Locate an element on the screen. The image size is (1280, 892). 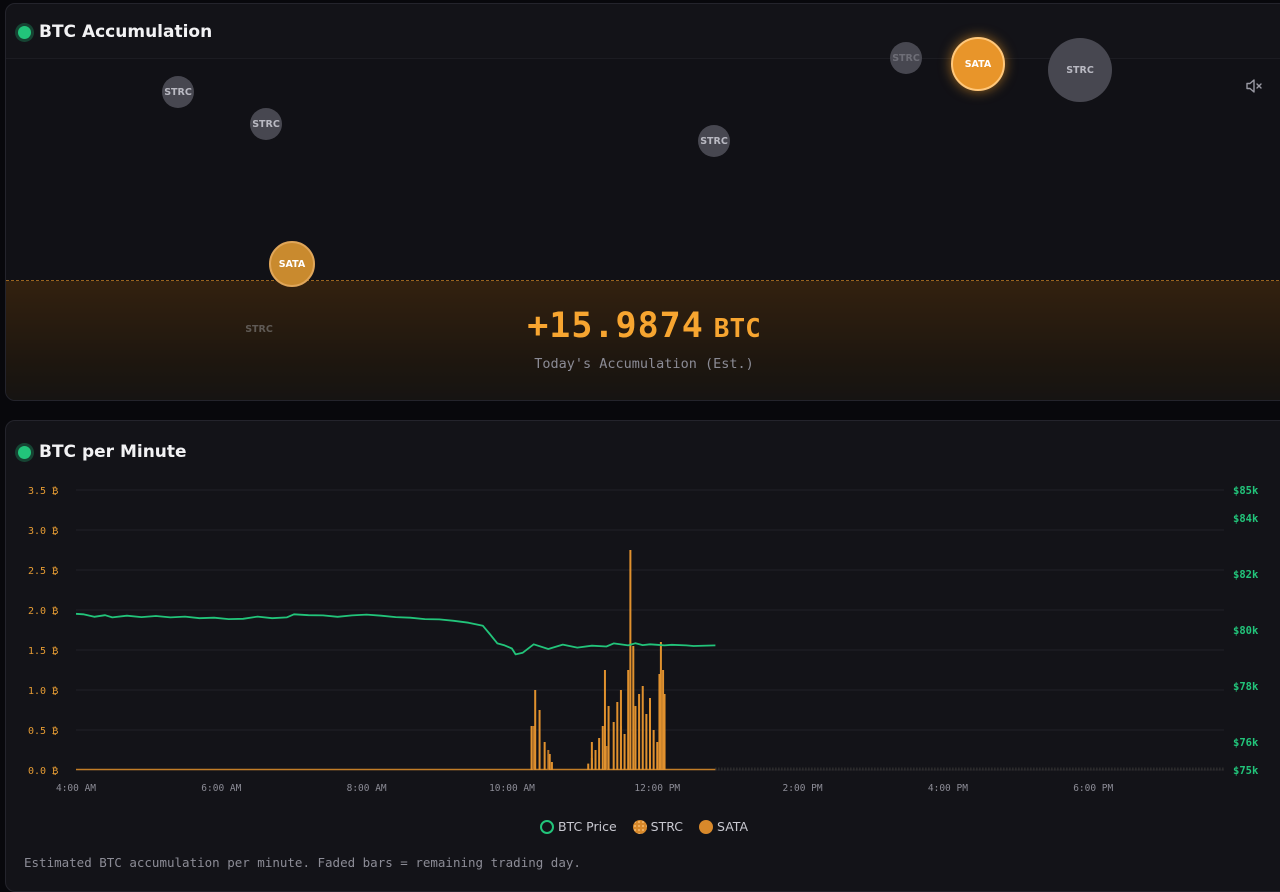
header-divider is located at coordinates (643, 58).